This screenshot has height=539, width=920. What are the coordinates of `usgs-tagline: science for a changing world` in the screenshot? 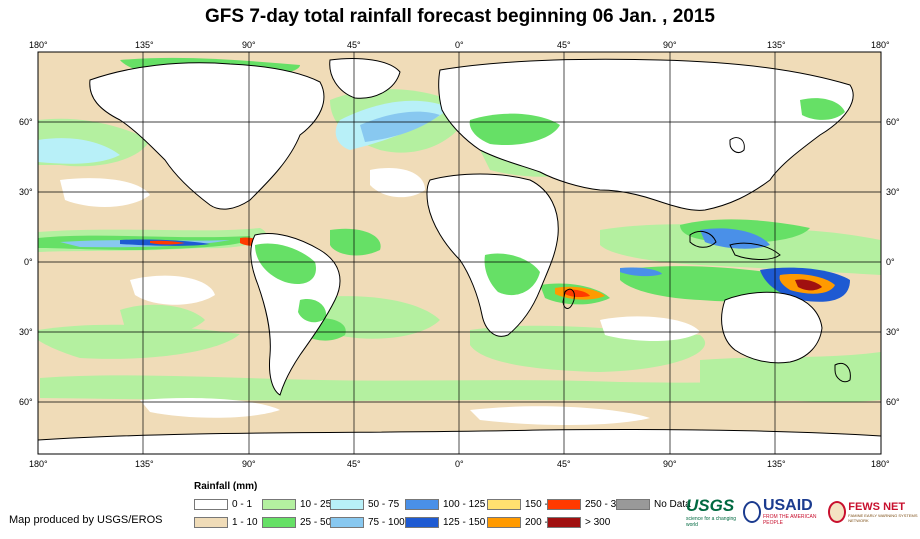 It's located at (711, 522).